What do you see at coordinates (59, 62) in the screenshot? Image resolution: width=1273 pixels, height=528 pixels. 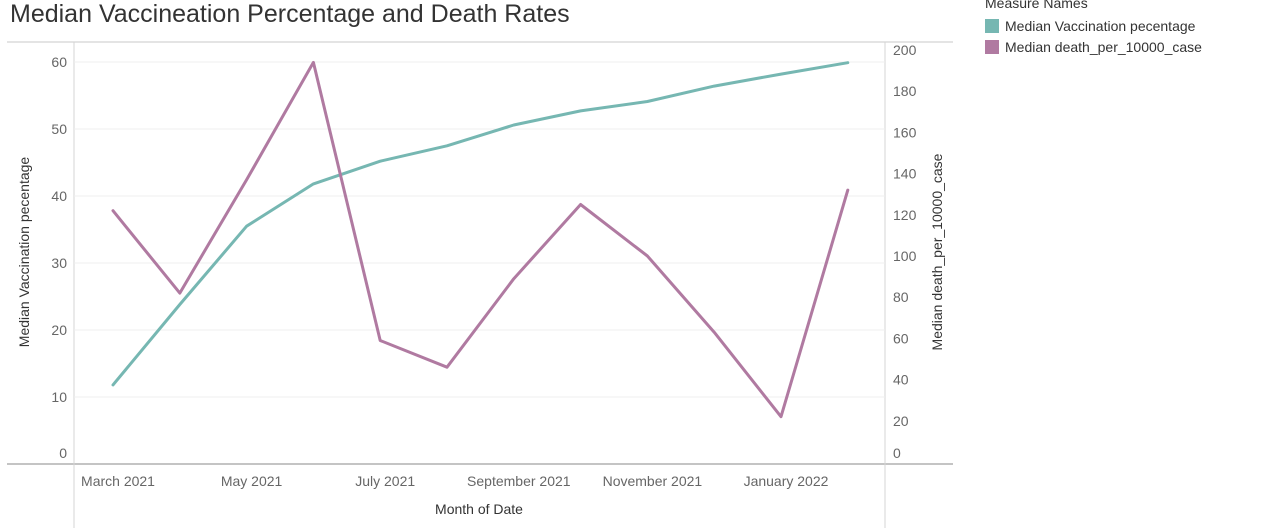 I see `y-tick-label: 60` at bounding box center [59, 62].